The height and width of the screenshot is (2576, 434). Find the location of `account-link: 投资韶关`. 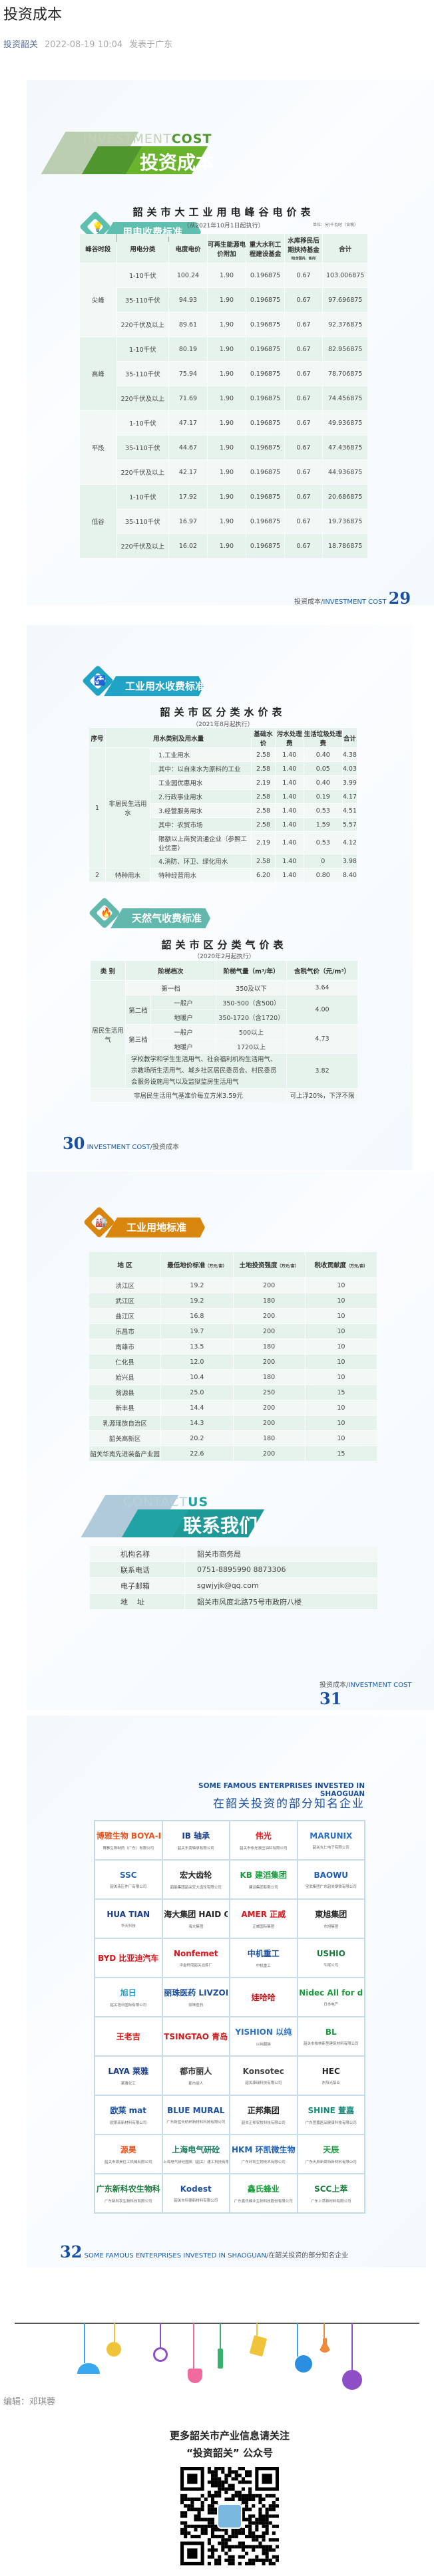

account-link: 投资韶关 is located at coordinates (21, 45).